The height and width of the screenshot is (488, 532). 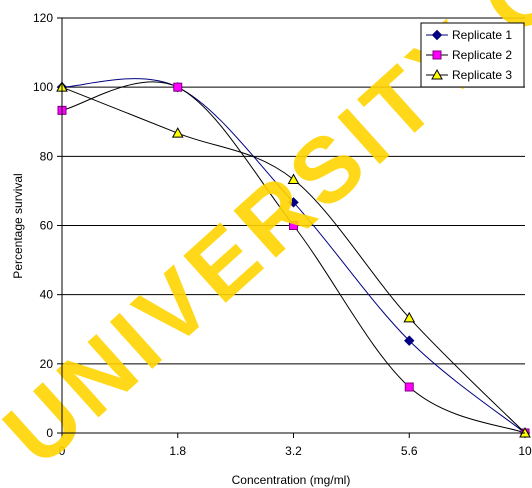 What do you see at coordinates (47, 226) in the screenshot?
I see `y-tick-label: 60` at bounding box center [47, 226].